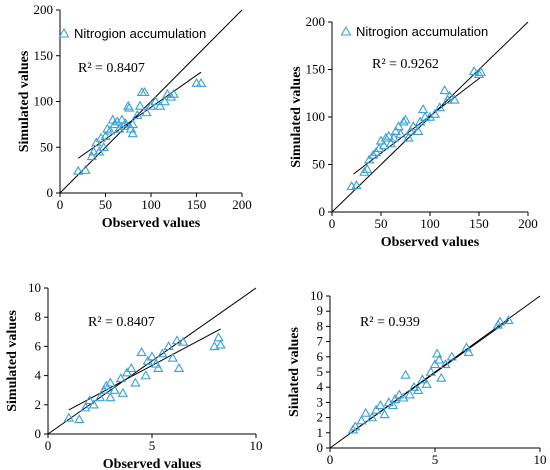  Describe the element at coordinates (320, 356) in the screenshot. I see `y-tick-label: 6` at that location.